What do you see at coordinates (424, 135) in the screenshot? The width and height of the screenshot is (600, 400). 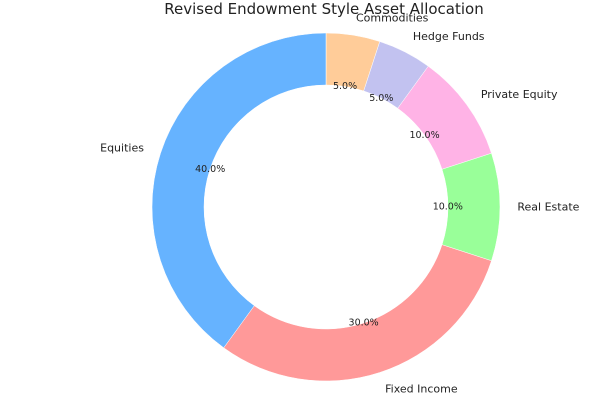 I see `slice-percent-private-equity: 10.0%` at bounding box center [424, 135].